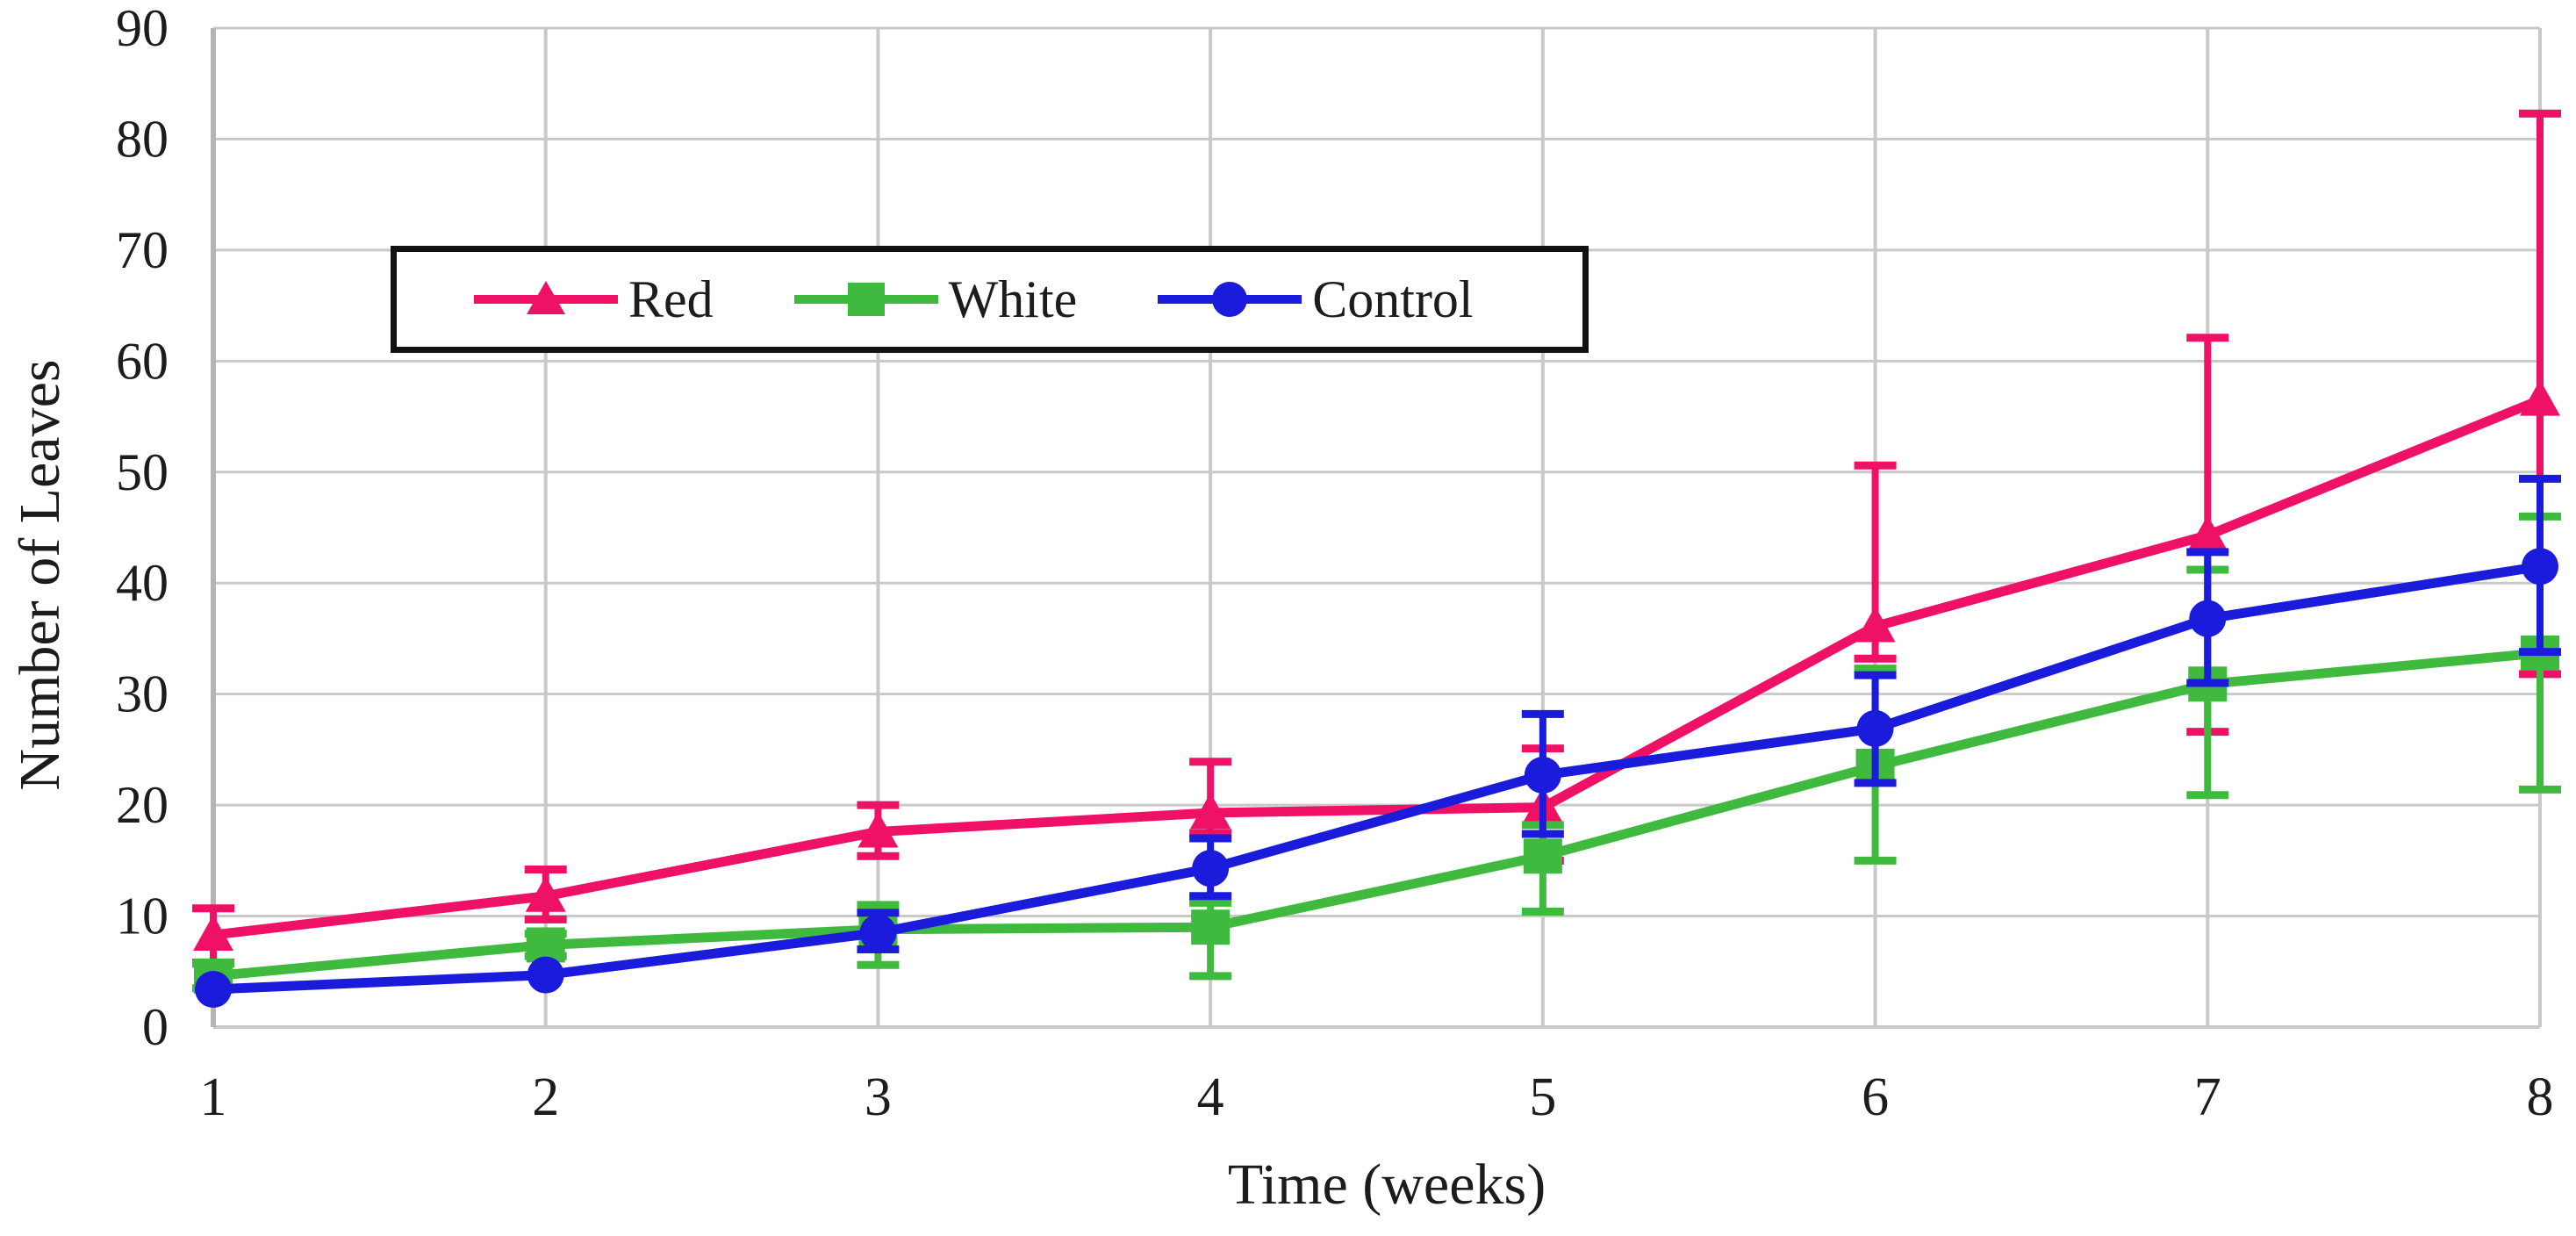 Image resolution: width=2576 pixels, height=1236 pixels. Describe the element at coordinates (142, 361) in the screenshot. I see `y-tick-label-60: 60` at that location.